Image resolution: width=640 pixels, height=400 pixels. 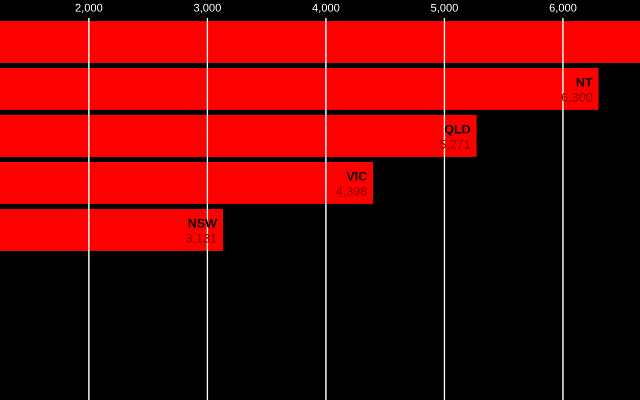 I want to click on x-tick-label: 6,000, so click(x=563, y=8).